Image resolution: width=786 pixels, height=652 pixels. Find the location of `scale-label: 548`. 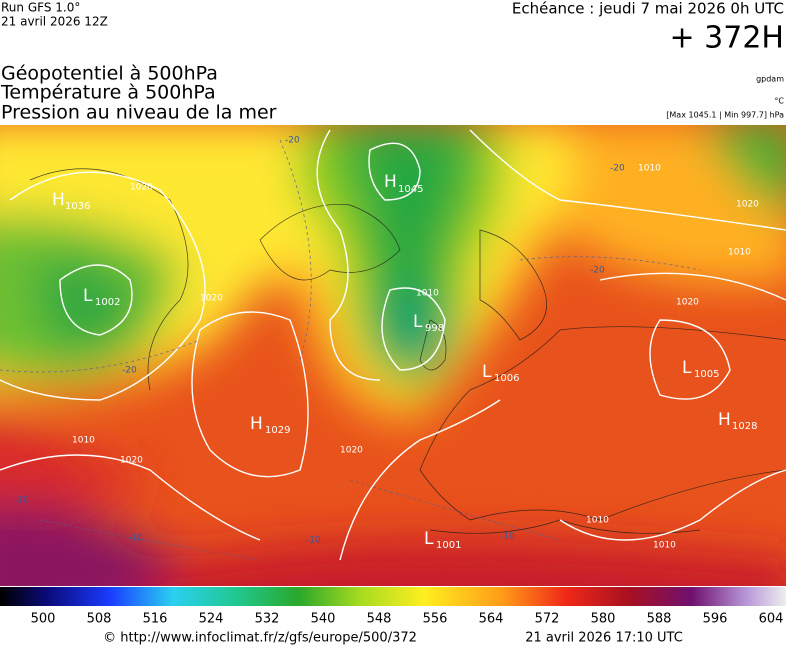

scale-label: 548 is located at coordinates (379, 619).